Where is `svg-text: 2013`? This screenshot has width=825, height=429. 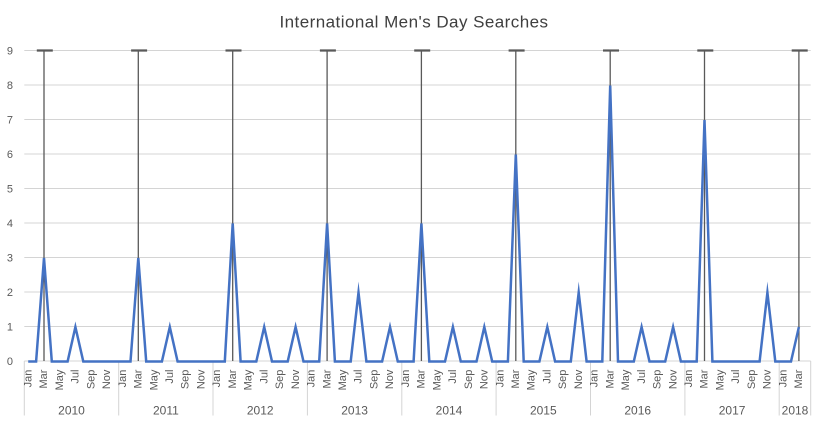
svg-text: 2013 is located at coordinates (354, 410).